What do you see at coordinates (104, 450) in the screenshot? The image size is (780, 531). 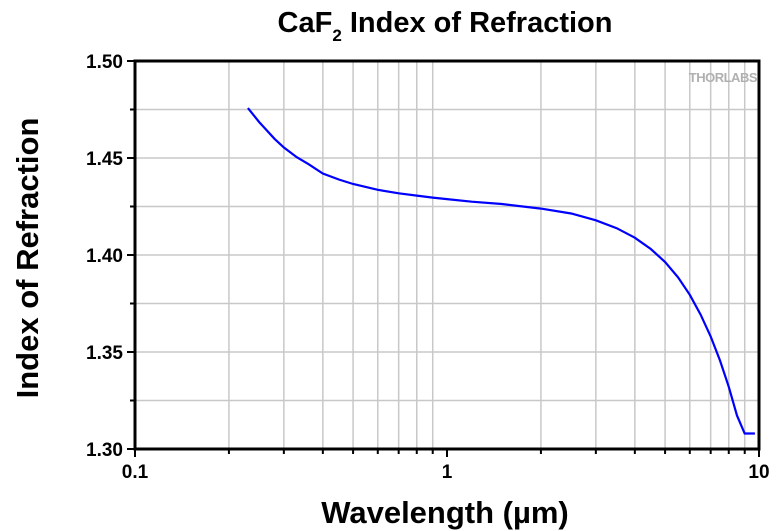 I see `y-tick-label: 1.30` at bounding box center [104, 450].